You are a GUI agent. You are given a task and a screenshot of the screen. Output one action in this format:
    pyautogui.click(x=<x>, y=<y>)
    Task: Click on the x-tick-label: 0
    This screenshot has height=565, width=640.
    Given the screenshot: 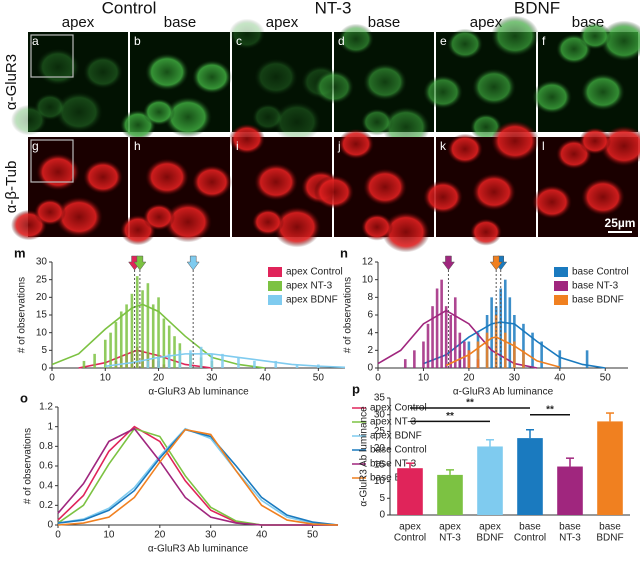 What is the action you would take?
    pyautogui.click(x=378, y=378)
    